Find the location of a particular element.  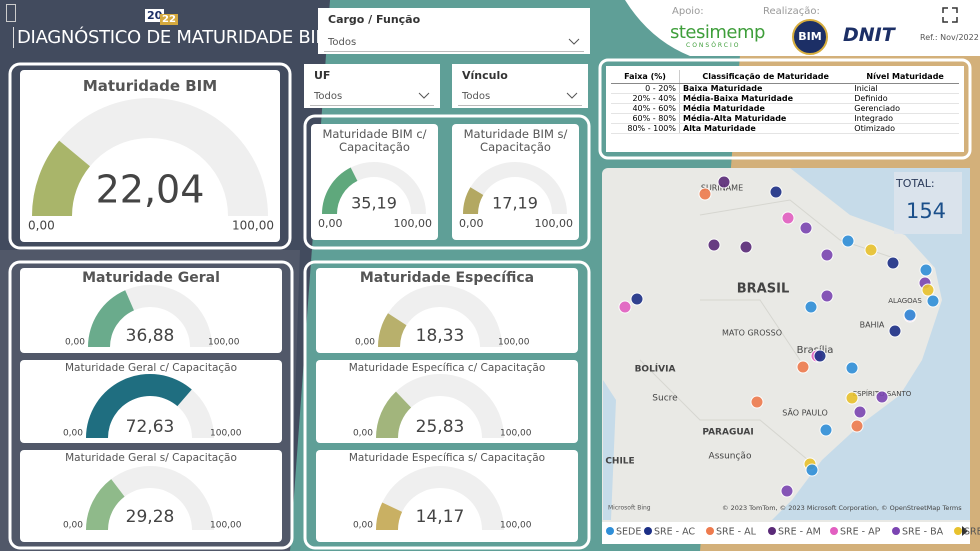

table-row: 20% - 40% Média-Baixa Maturidade Definido is located at coordinates (785, 98).